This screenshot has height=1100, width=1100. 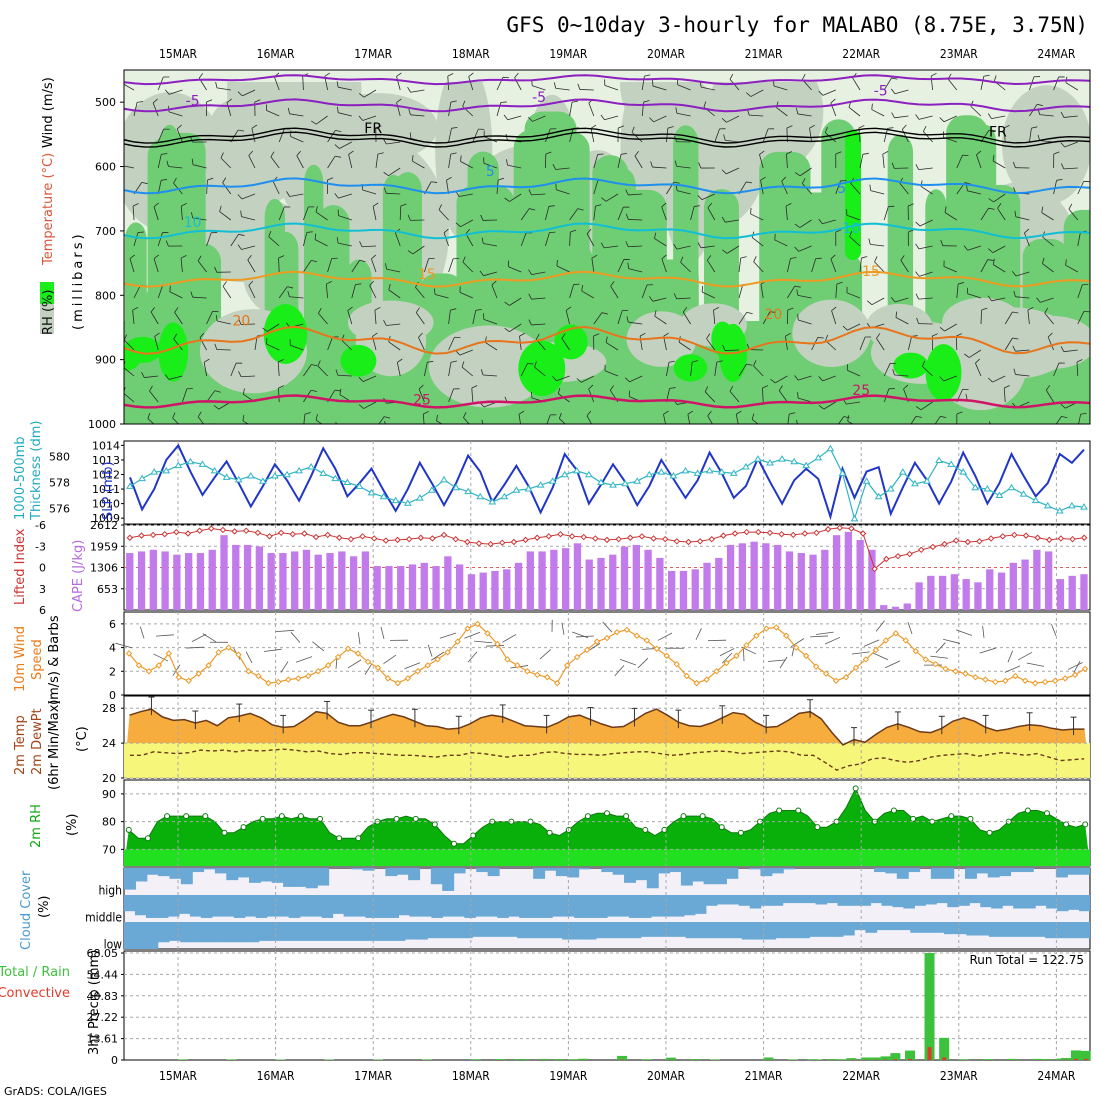 What do you see at coordinates (1045, 145) in the screenshot?
I see `rh-field-mid` at bounding box center [1045, 145].